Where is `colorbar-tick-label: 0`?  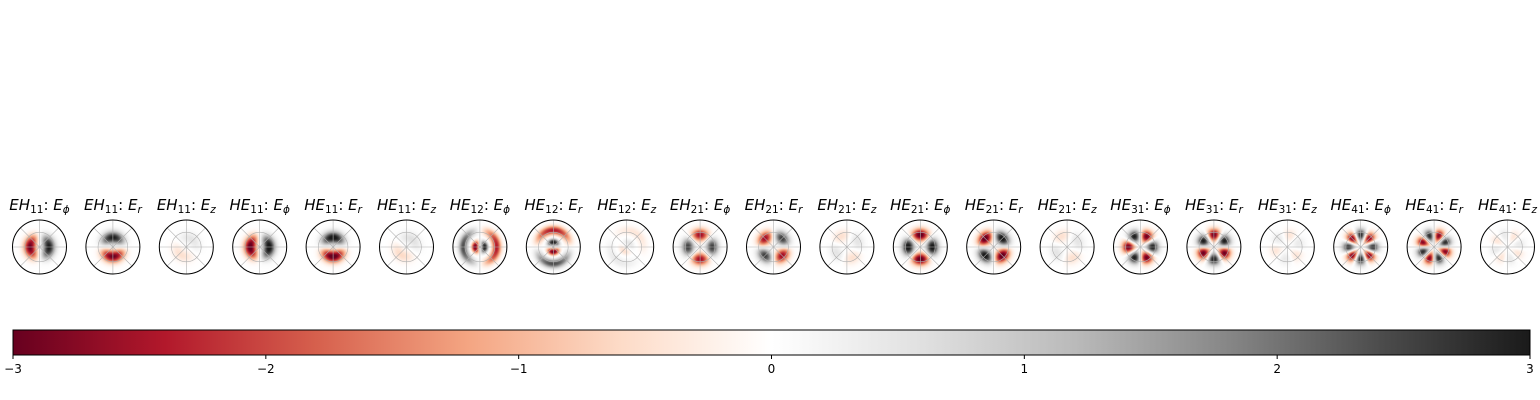 colorbar-tick-label: 0 is located at coordinates (772, 369).